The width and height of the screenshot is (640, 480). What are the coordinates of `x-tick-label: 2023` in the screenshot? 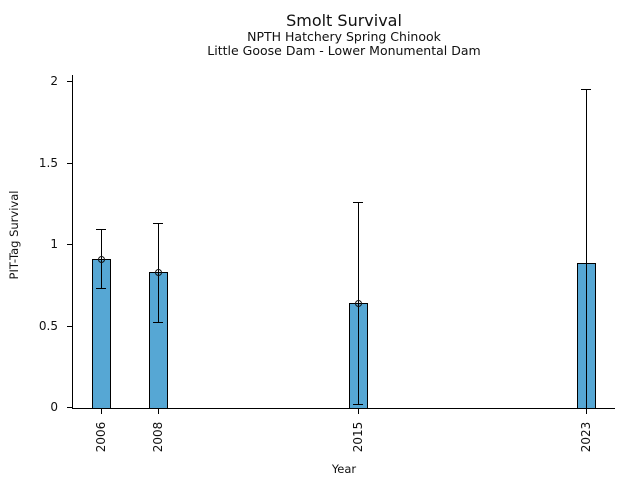 It's located at (586, 437).